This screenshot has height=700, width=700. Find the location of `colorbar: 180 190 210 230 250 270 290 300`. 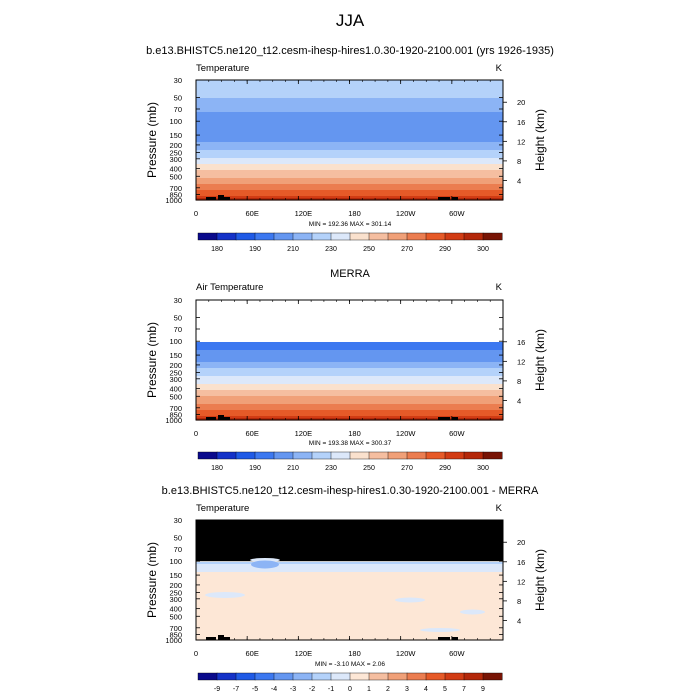

colorbar: 180 190 210 230 250 270 290 300 is located at coordinates (350, 461).